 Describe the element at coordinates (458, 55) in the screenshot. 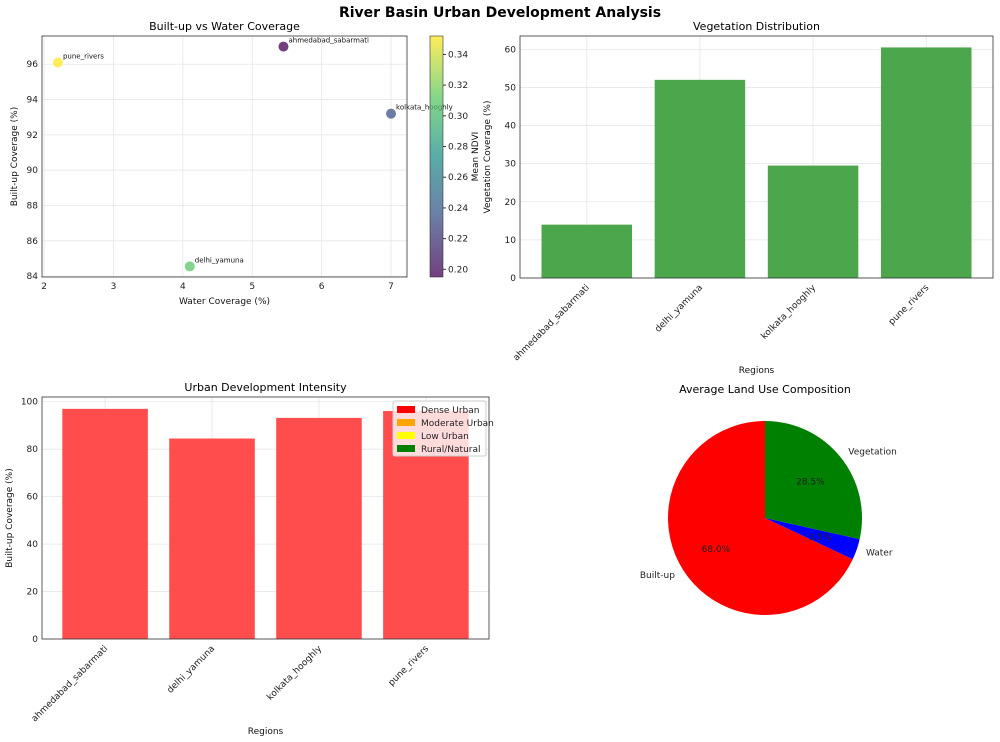

I see `colorbar-tick-label: 0.34` at that location.